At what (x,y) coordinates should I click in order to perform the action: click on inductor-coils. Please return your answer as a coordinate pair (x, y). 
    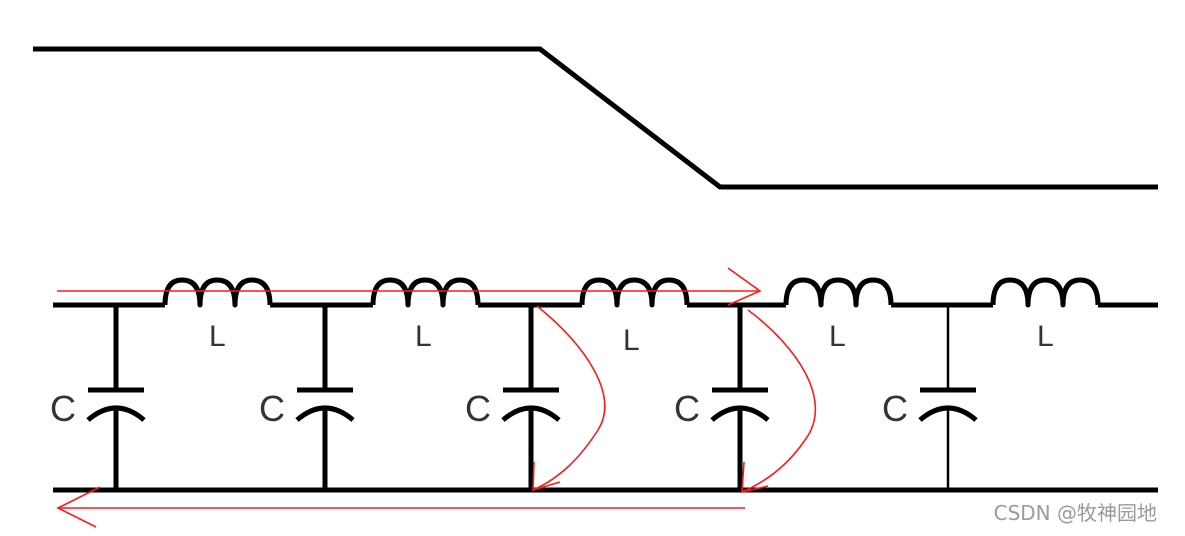
    Looking at the image, I should click on (631, 292).